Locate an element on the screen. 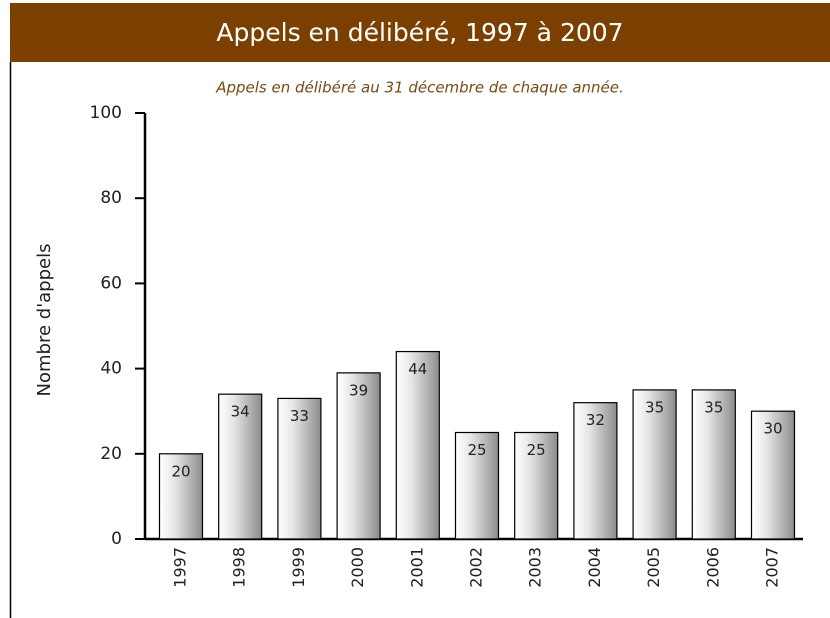 The height and width of the screenshot is (618, 830). data-label: 44 is located at coordinates (417, 369).